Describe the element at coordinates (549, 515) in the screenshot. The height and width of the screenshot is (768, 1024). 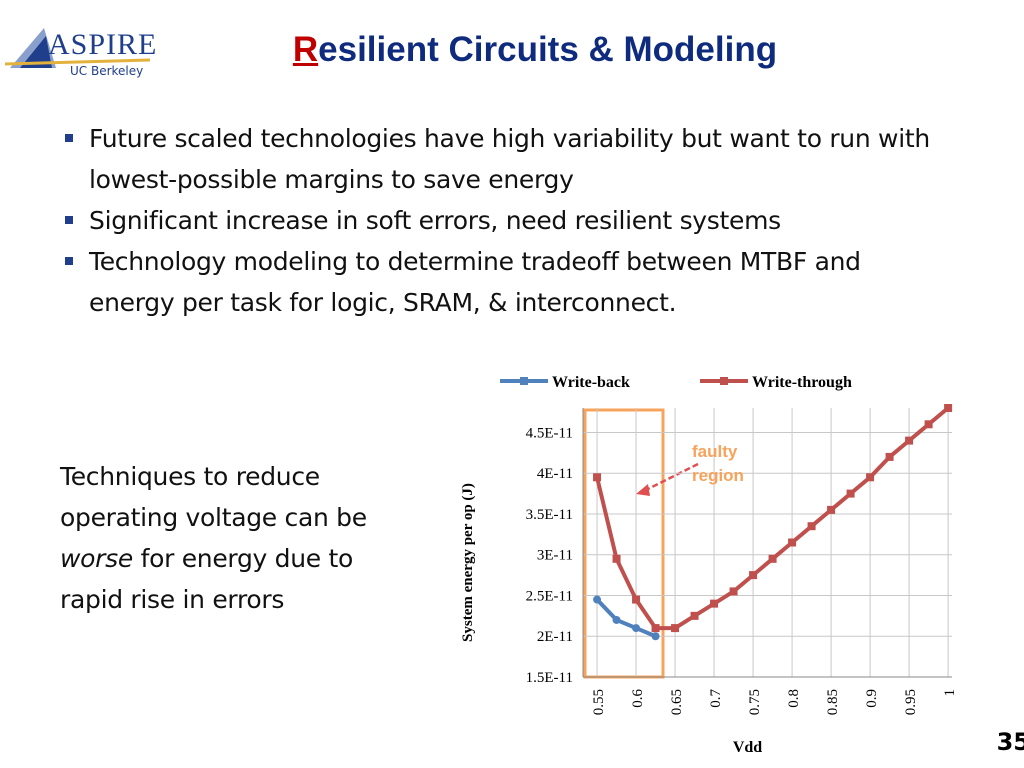
I see `y-tick-label: 3.5E-11` at that location.